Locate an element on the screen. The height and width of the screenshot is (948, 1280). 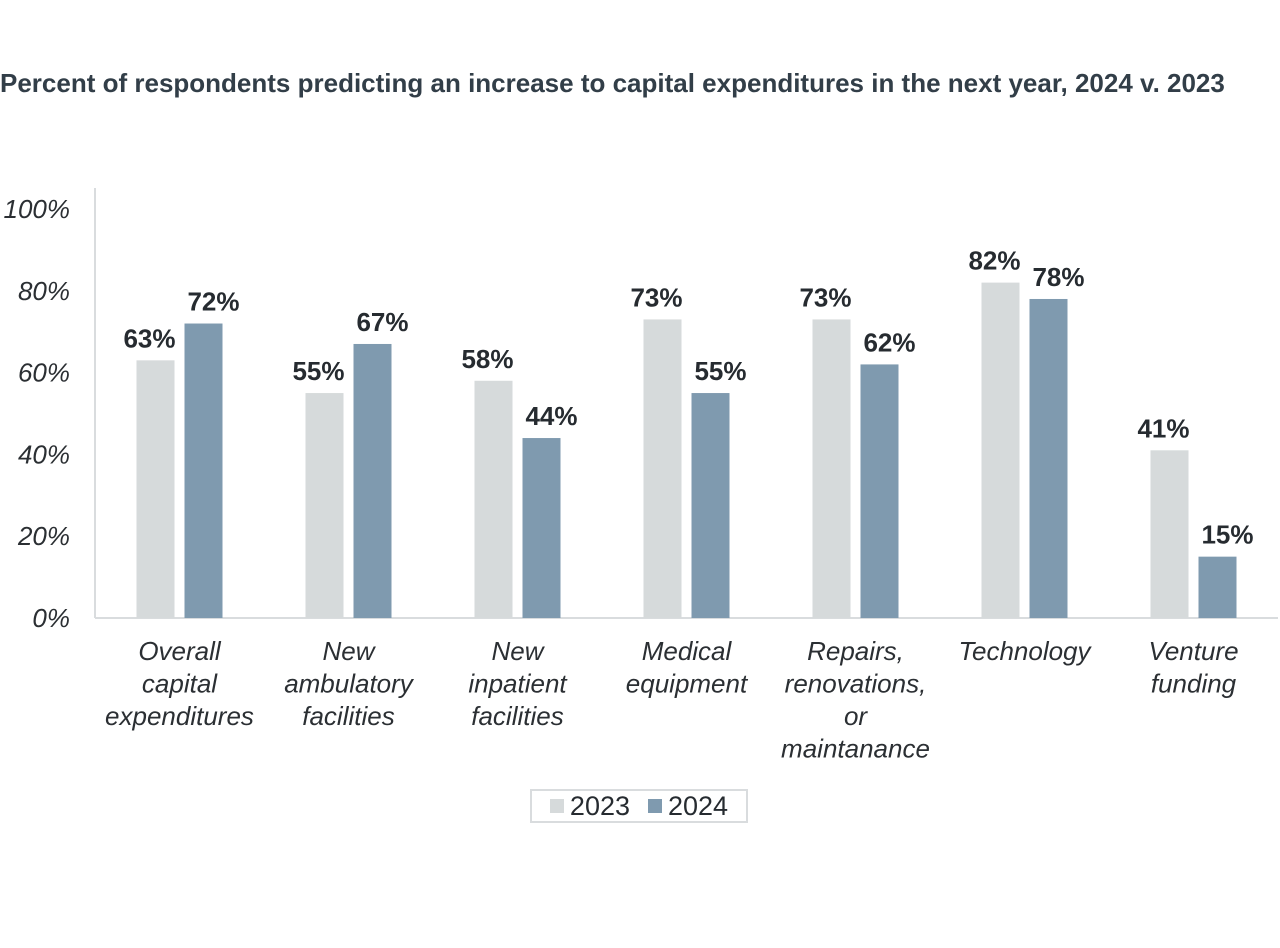
category-label: New inpatient facilities is located at coordinates (518, 683).